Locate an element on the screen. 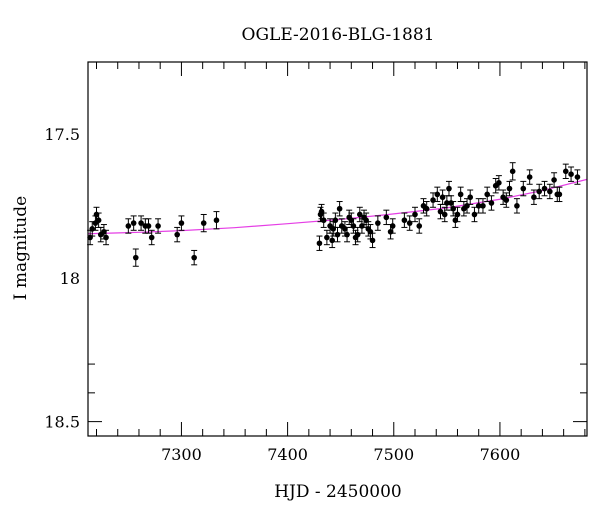  x-tick-label: 7400 is located at coordinates (287, 454).